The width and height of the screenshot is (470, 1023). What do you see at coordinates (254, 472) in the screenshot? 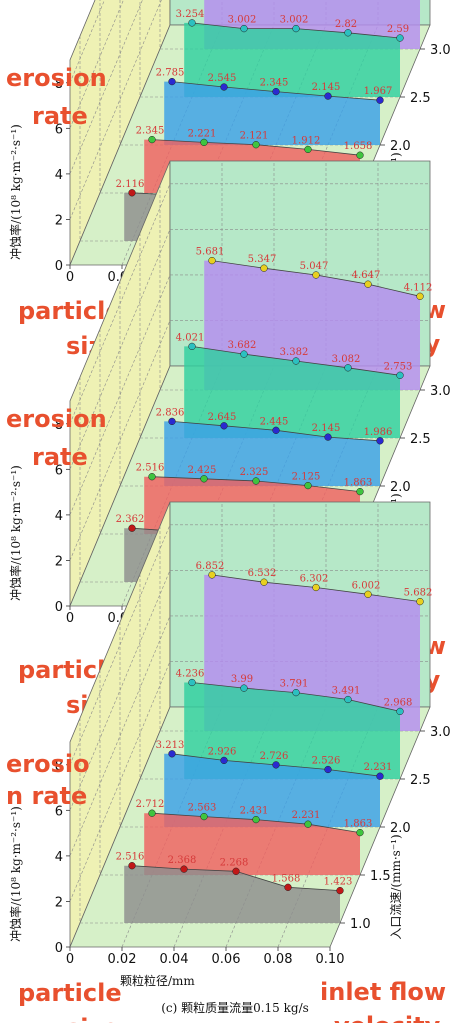
I see `data-label: 2.325` at bounding box center [254, 472].